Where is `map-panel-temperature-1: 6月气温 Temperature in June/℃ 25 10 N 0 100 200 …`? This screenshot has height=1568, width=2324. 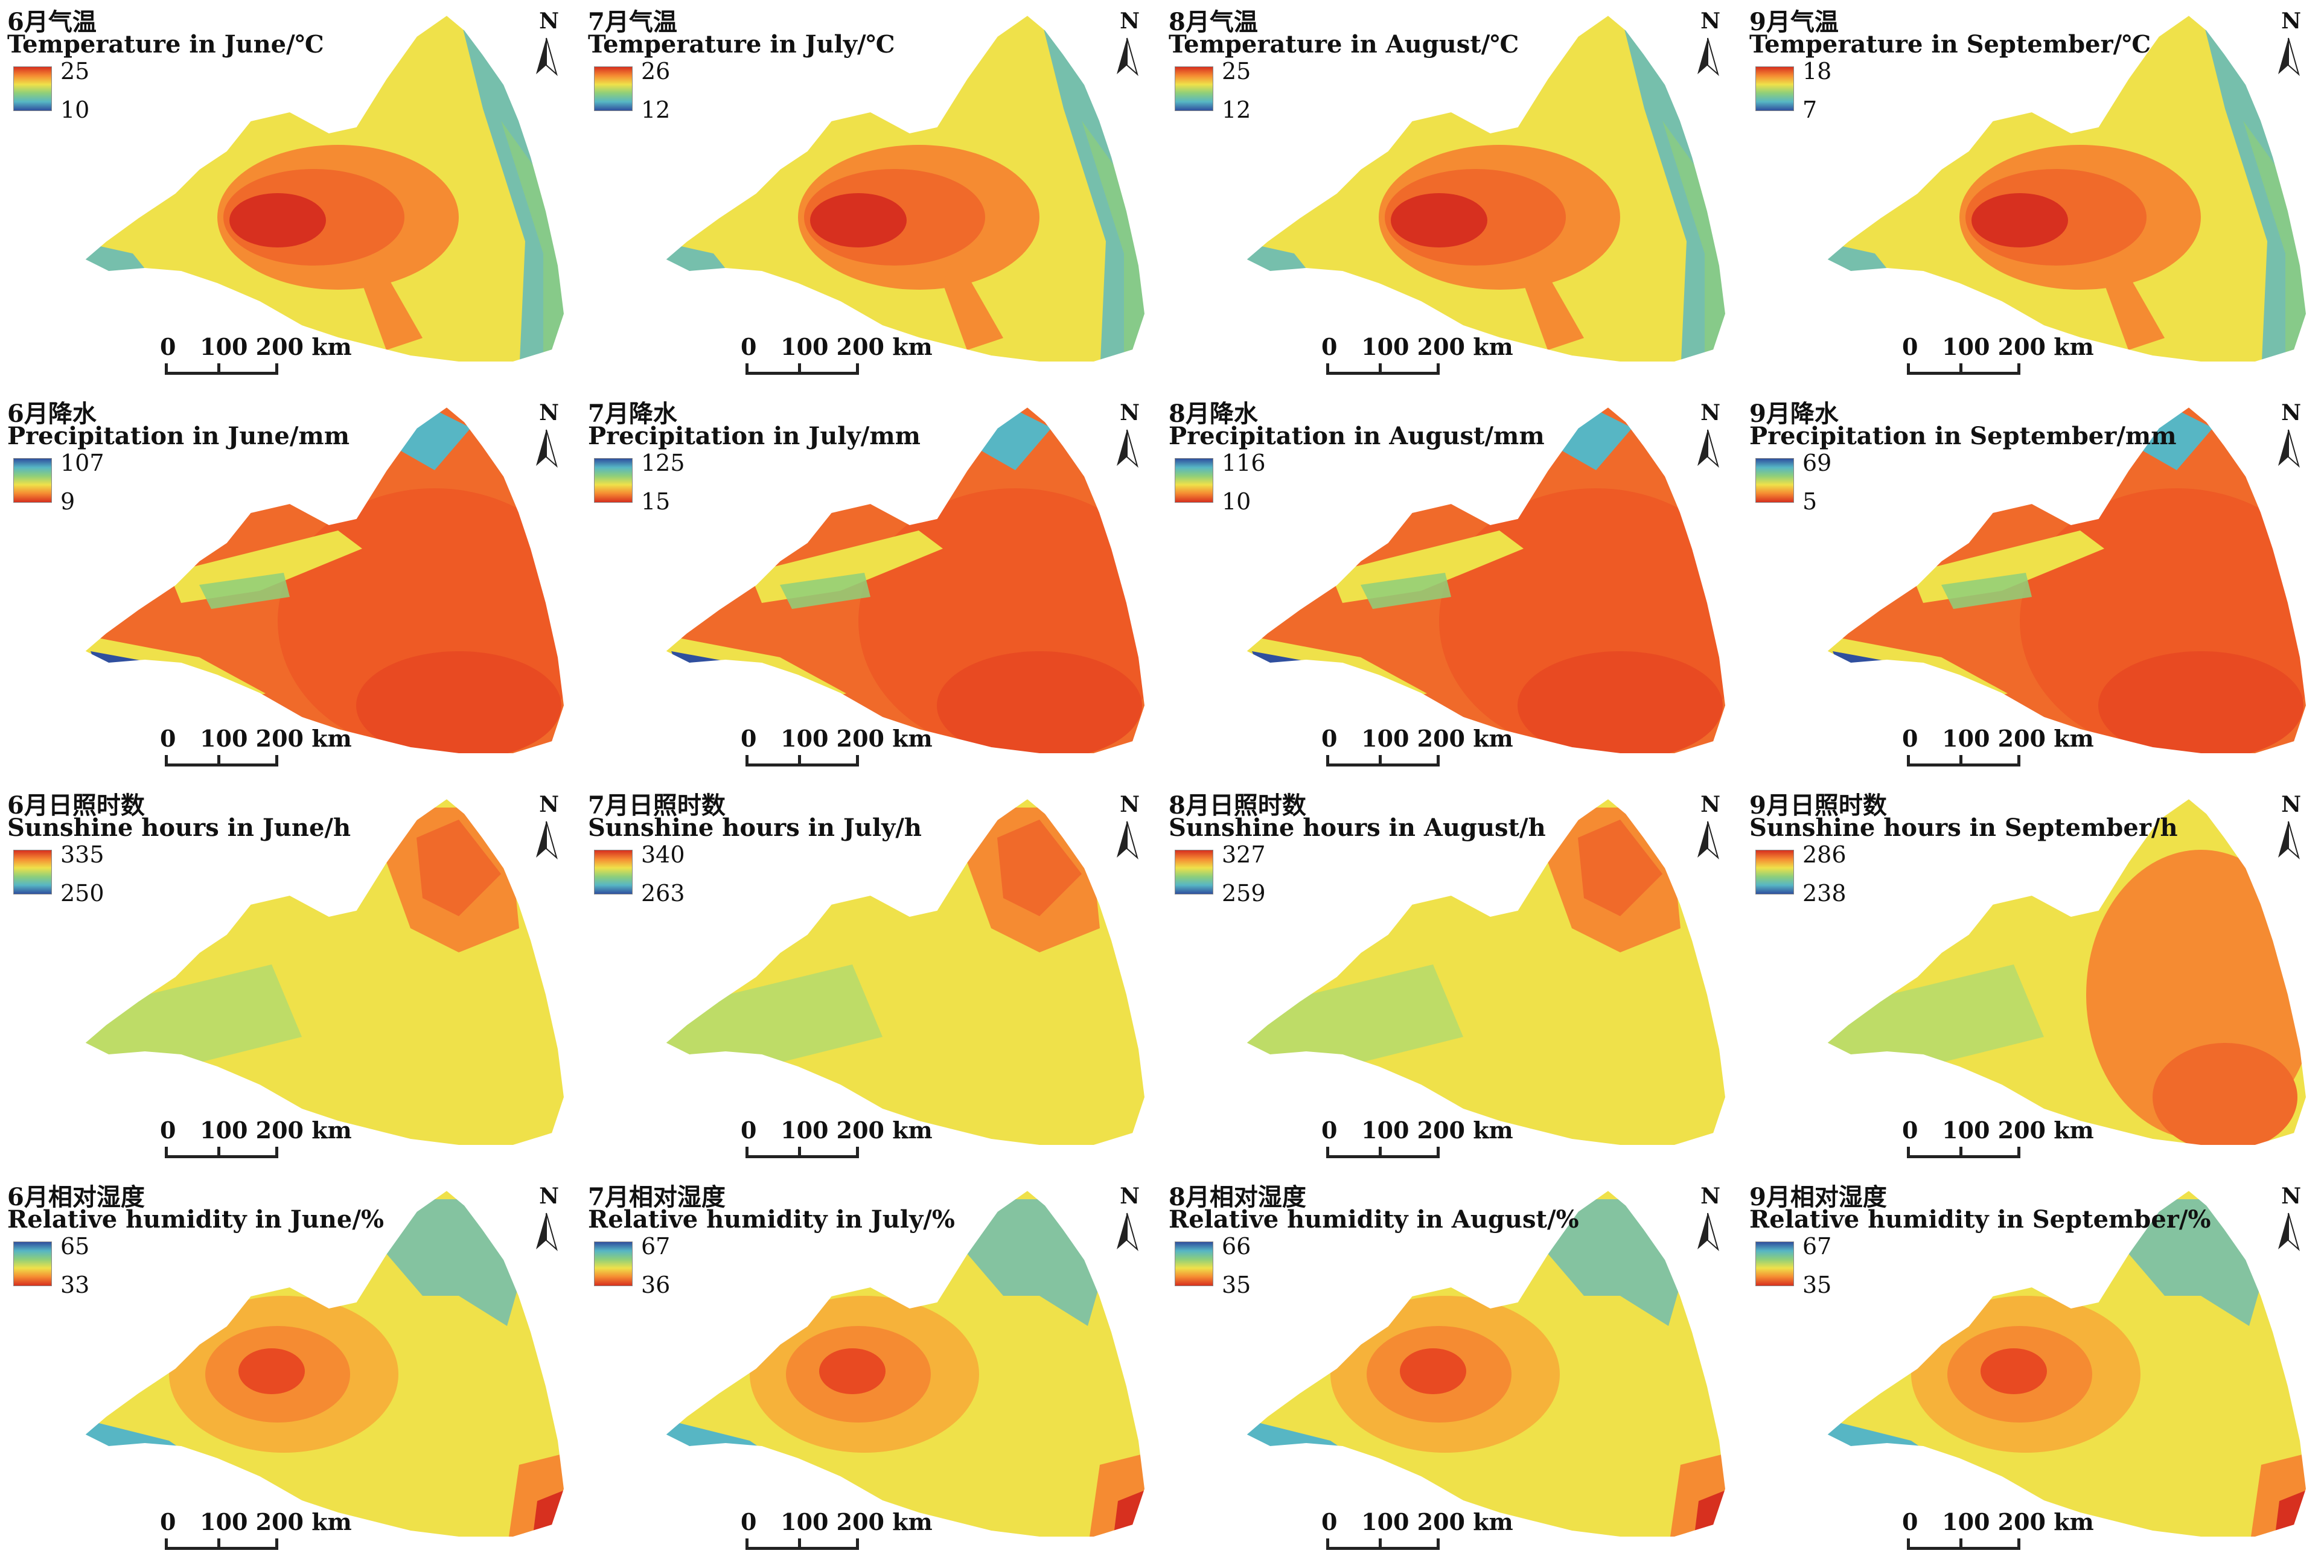
map-panel-temperature-1: 6月气温 Temperature in June/℃ 25 10 N 0 100 200 … is located at coordinates (290, 196).